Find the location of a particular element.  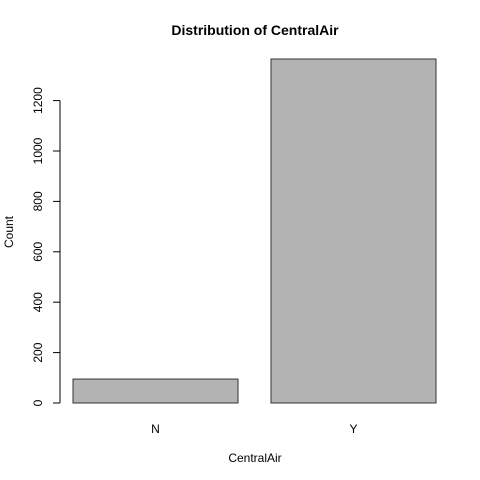

x-tick-label-N: N is located at coordinates (155, 429).